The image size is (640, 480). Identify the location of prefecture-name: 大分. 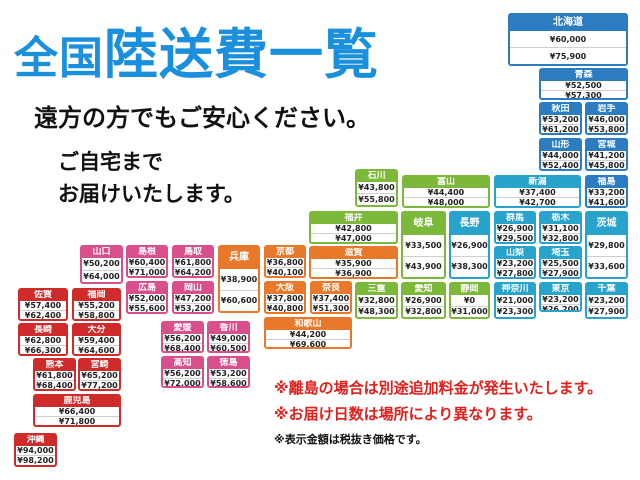
(96, 330).